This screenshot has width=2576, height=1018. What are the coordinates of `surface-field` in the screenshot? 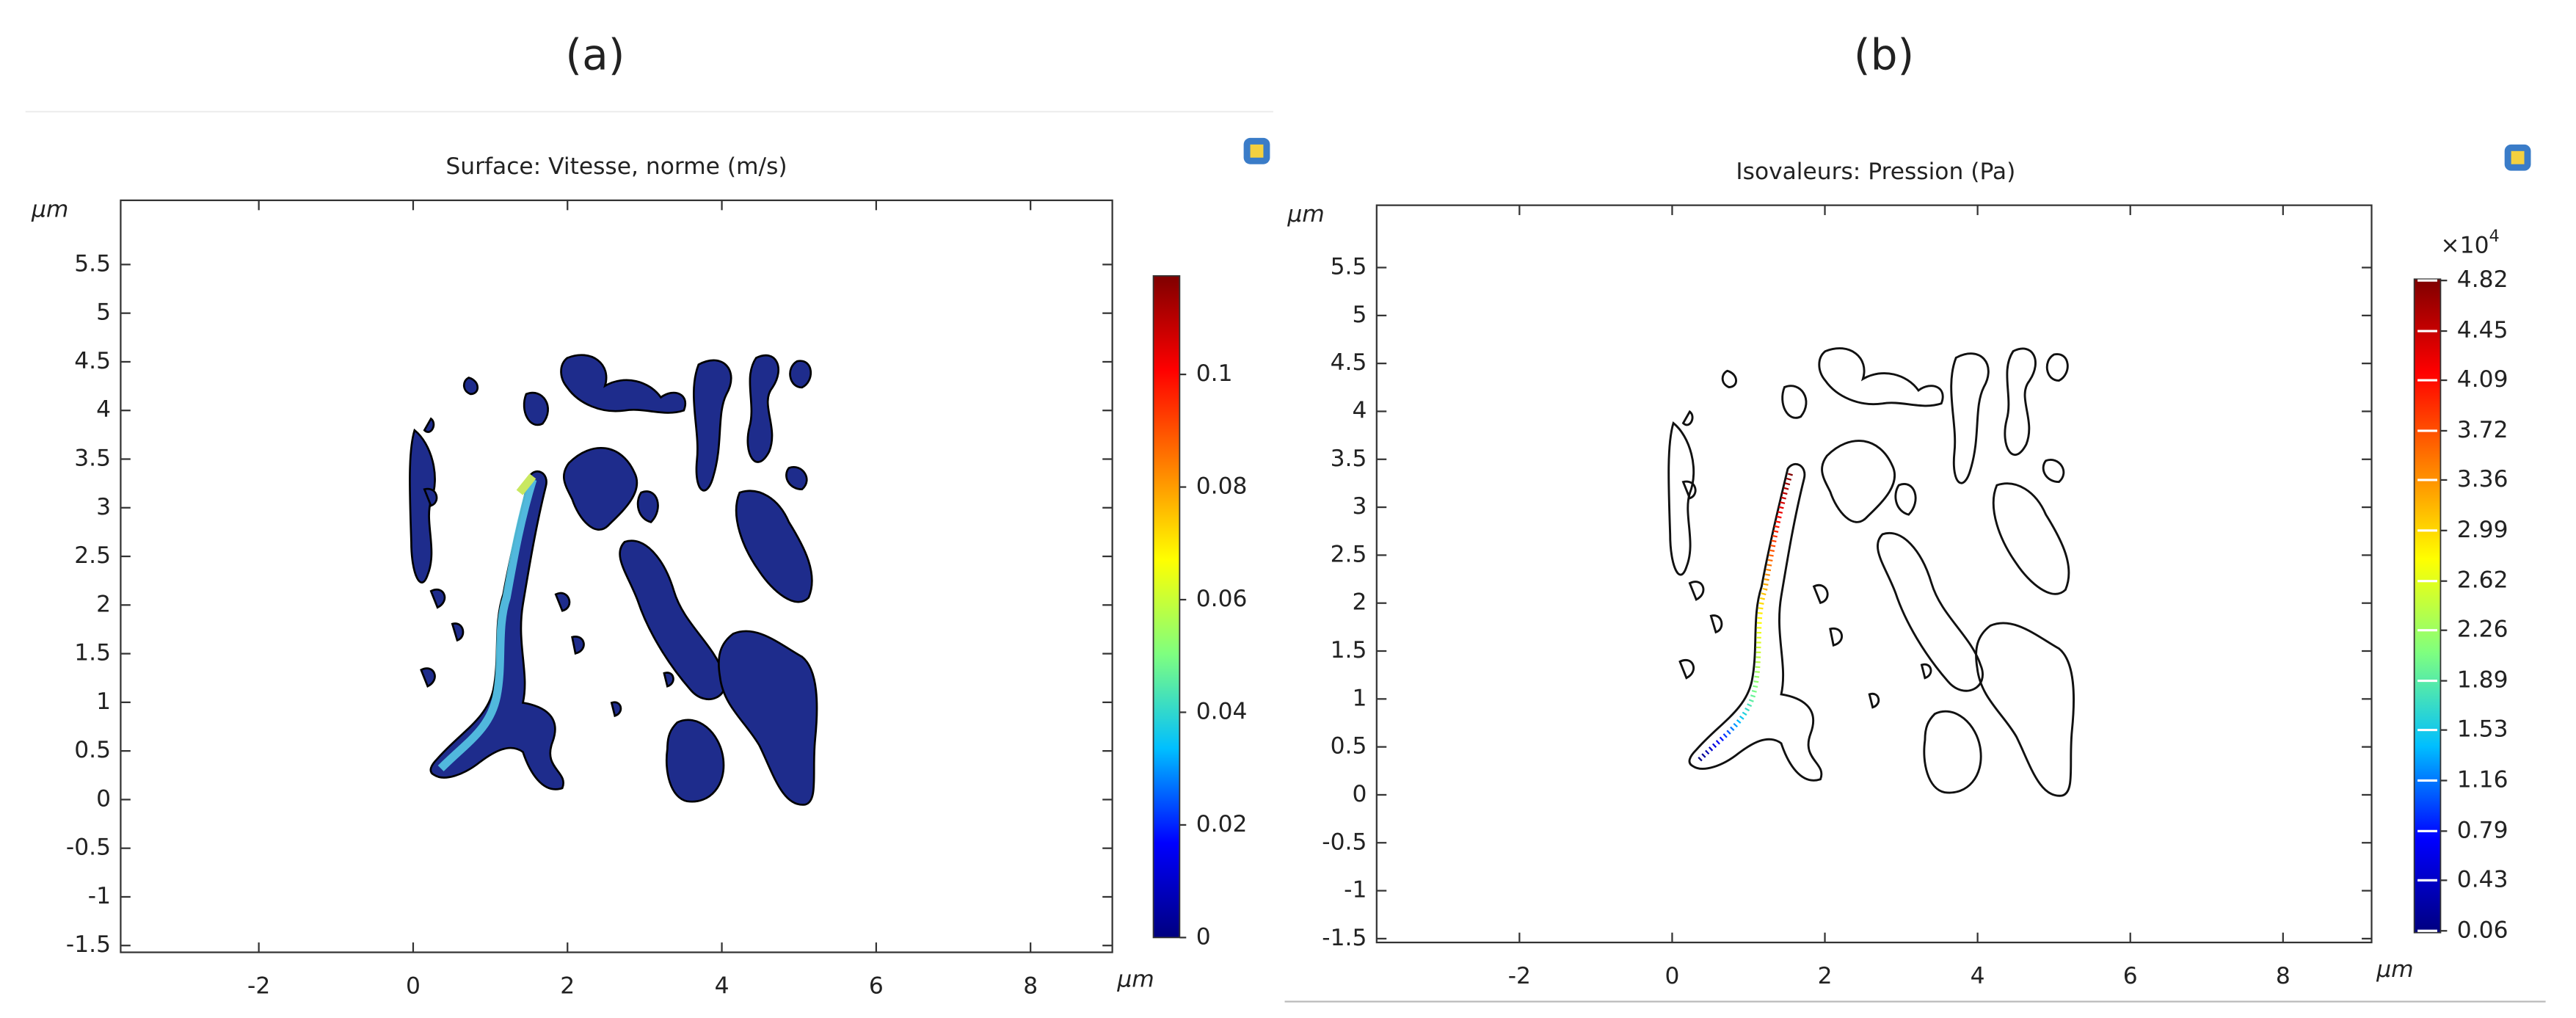 It's located at (613, 580).